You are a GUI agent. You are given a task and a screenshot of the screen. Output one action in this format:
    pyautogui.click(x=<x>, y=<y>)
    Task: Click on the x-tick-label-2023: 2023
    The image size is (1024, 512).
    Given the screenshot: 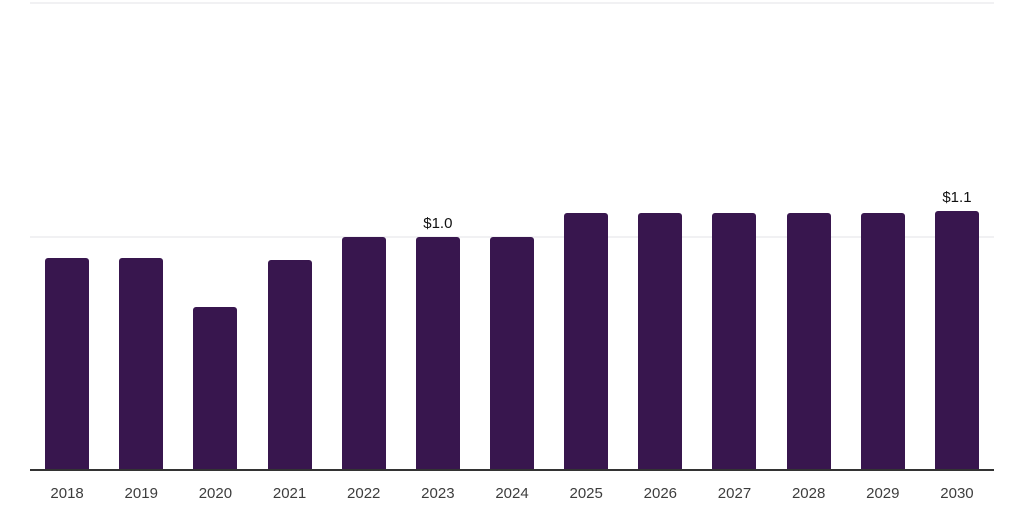 What is the action you would take?
    pyautogui.click(x=438, y=493)
    